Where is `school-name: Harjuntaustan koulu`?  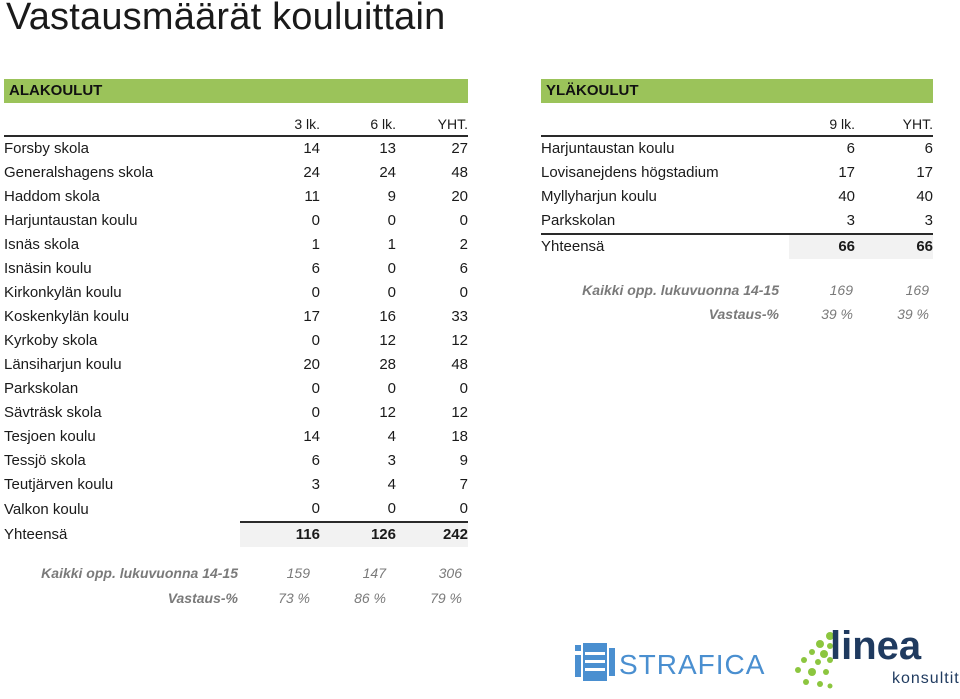 school-name: Harjuntaustan koulu is located at coordinates (71, 220).